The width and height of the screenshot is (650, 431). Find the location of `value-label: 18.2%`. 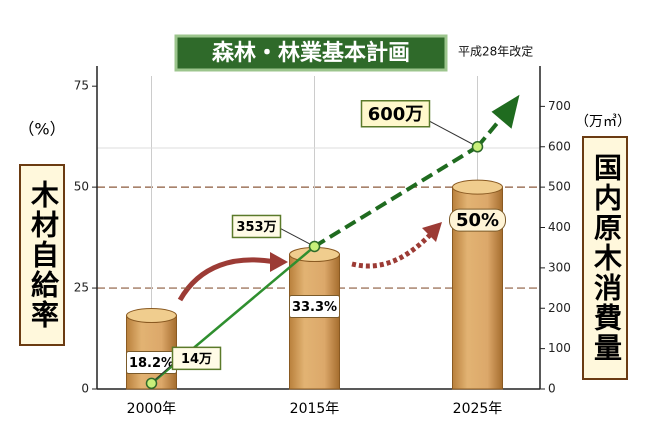

value-label: 18.2% is located at coordinates (151, 363).